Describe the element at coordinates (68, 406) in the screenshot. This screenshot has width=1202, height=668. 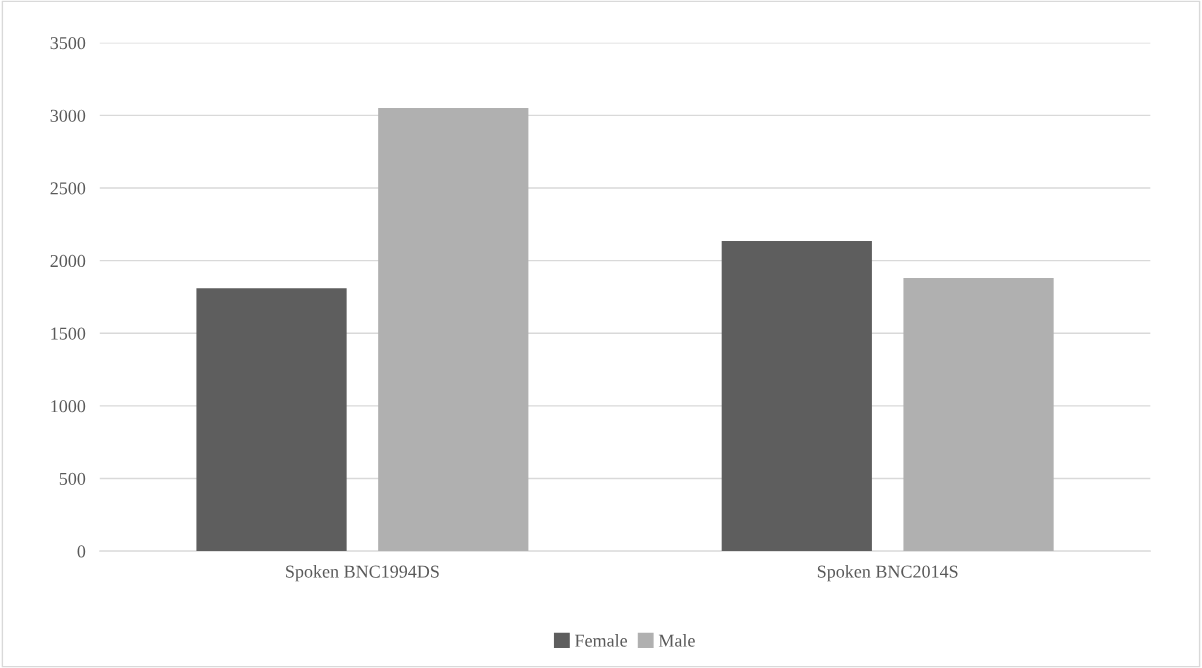
I see `y-tick-label: 1000` at that location.